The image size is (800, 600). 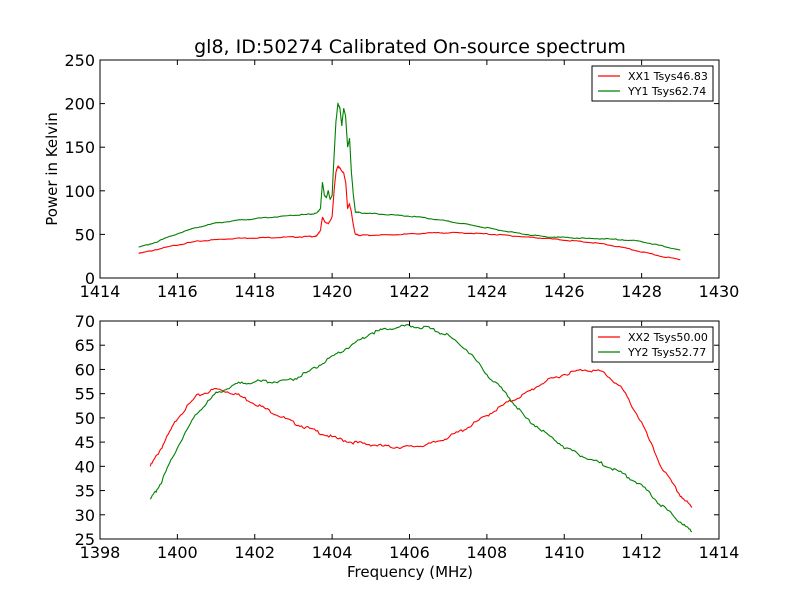 What do you see at coordinates (719, 291) in the screenshot?
I see `x-tick-label: 1430` at bounding box center [719, 291].